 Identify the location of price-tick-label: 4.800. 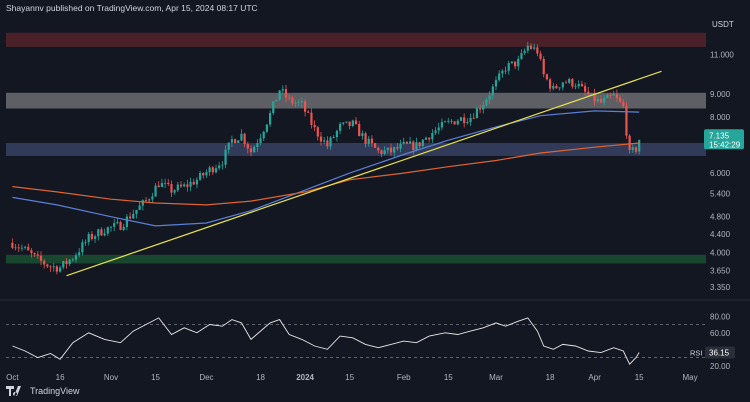
(720, 217).